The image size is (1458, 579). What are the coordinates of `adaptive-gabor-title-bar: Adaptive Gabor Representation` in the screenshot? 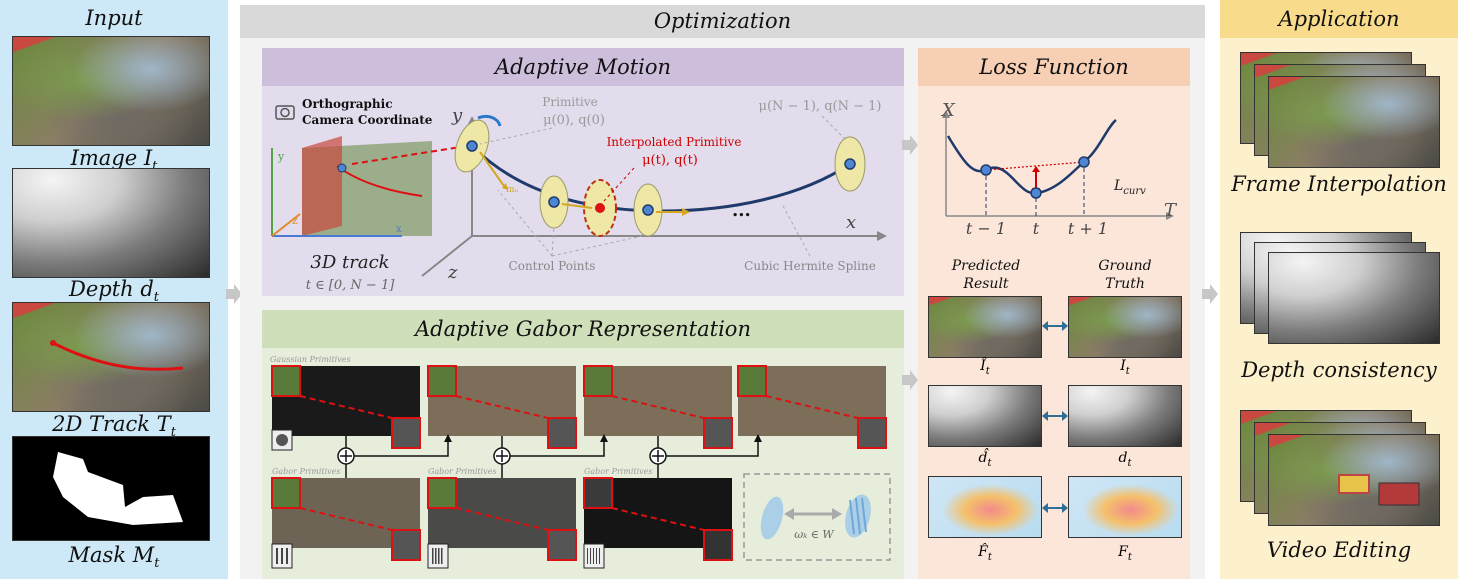 It's located at (583, 329).